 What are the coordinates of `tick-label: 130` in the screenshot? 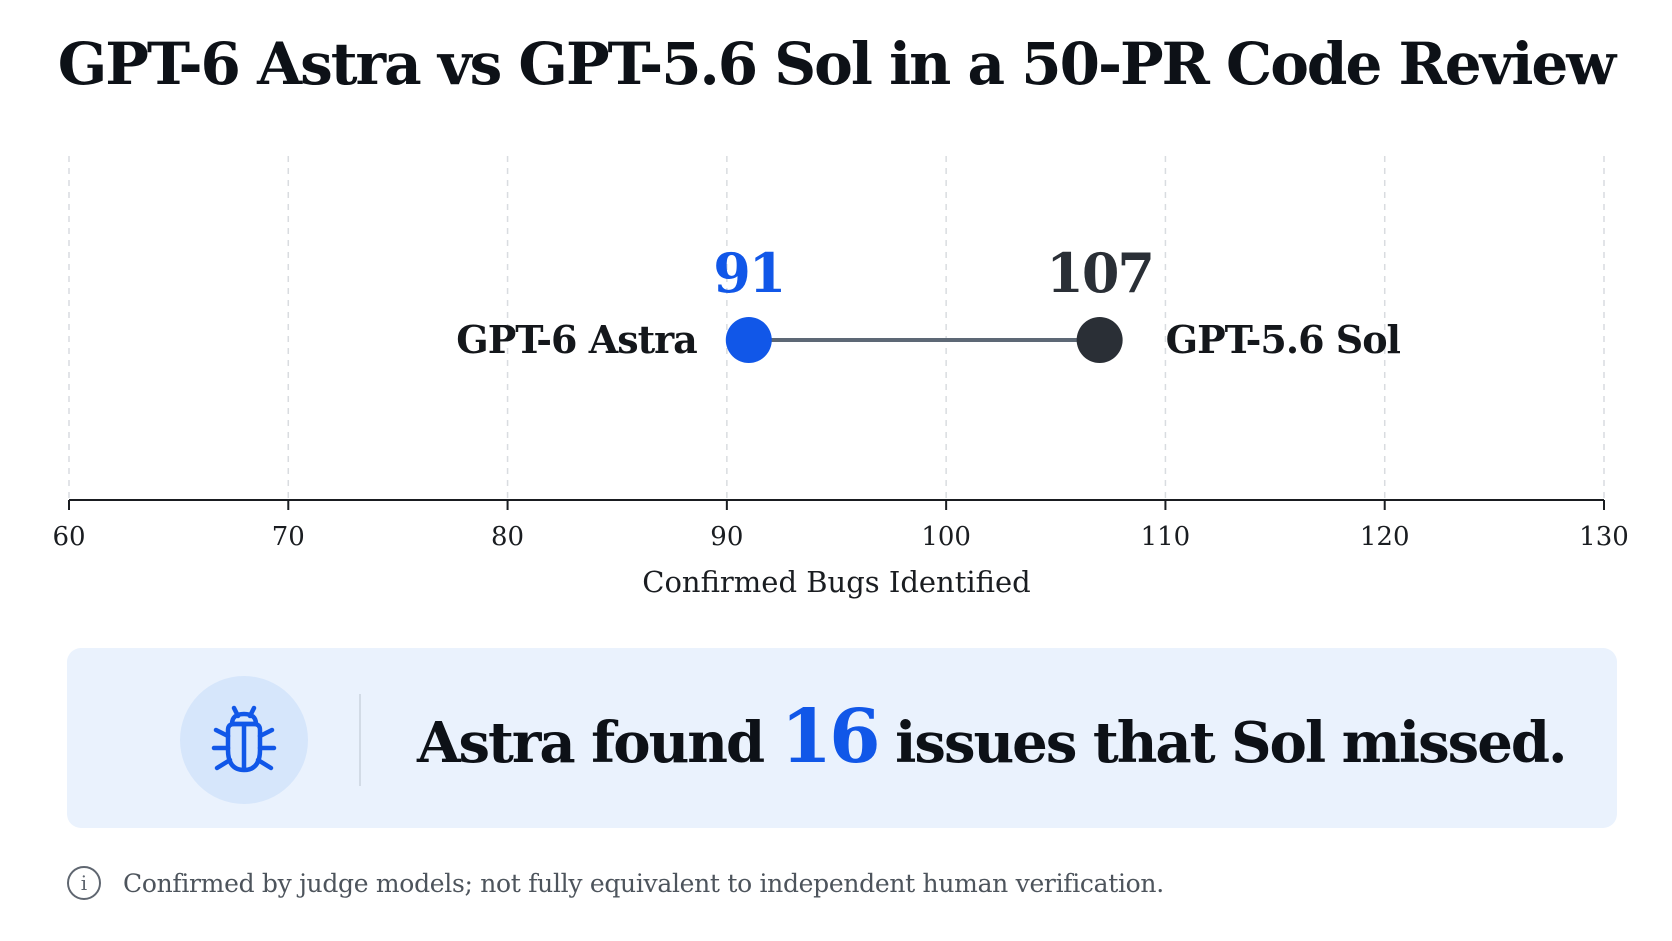 It's located at (1604, 537).